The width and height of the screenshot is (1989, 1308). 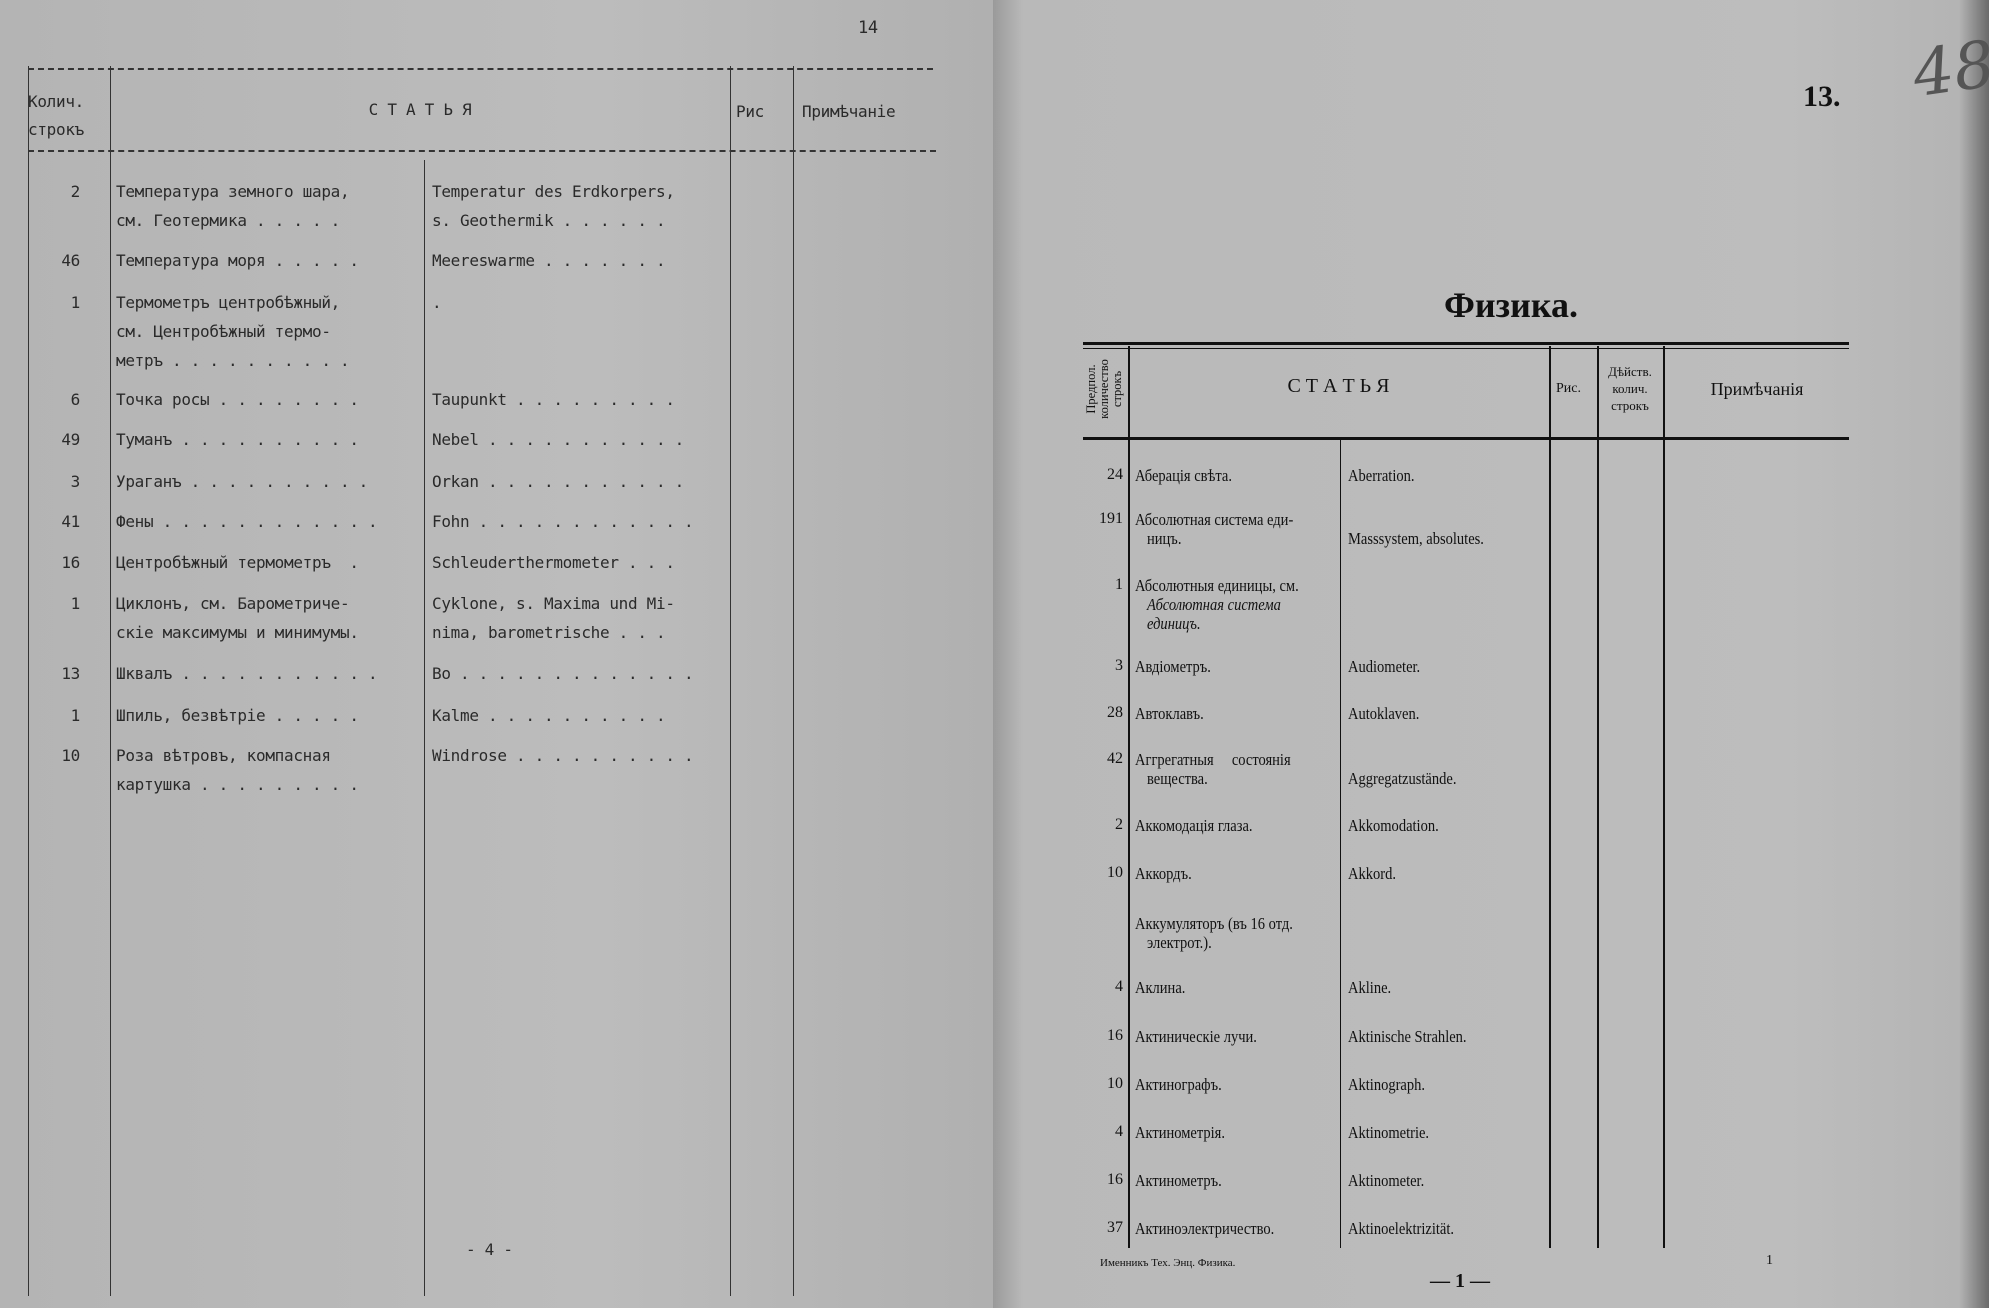 What do you see at coordinates (1178, 1084) in the screenshot?
I see `article-ru: Актинографъ.` at bounding box center [1178, 1084].